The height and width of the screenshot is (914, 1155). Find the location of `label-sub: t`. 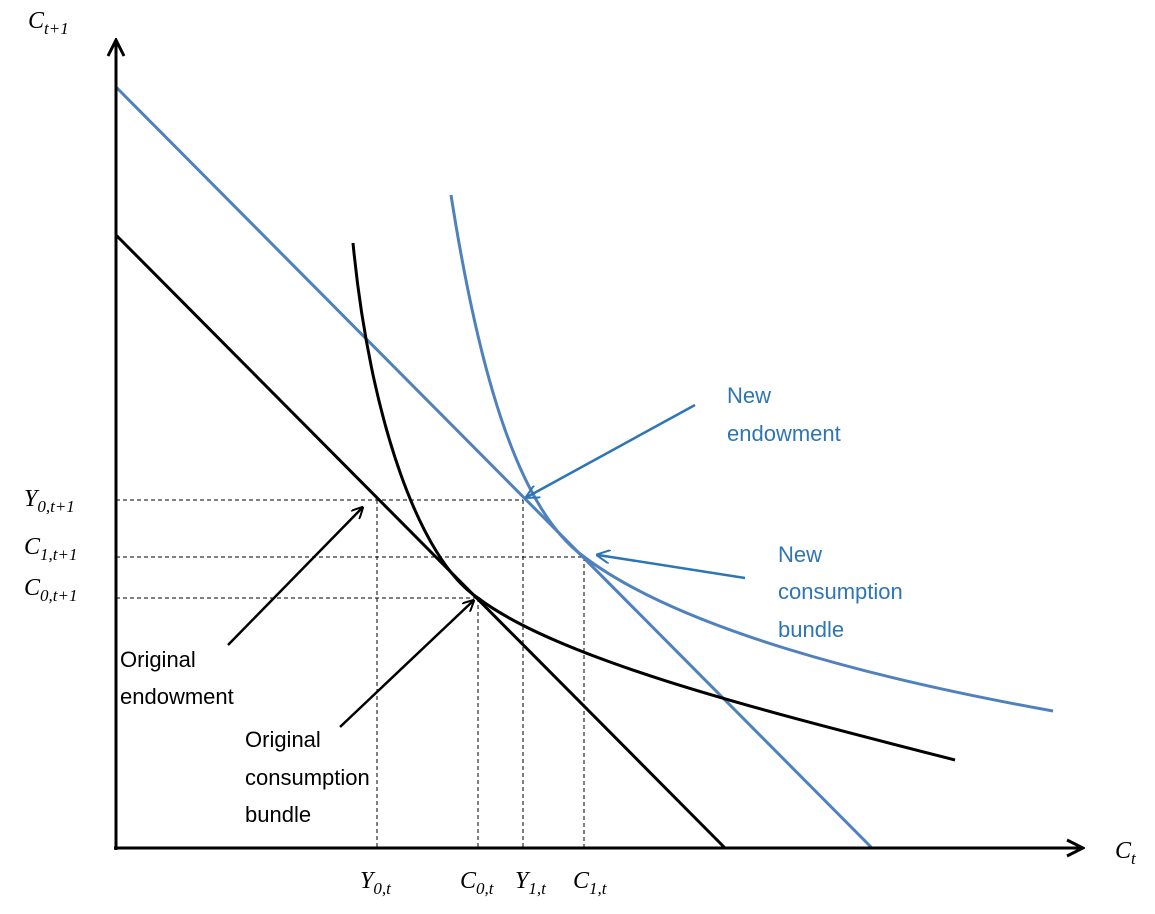

label-sub: t is located at coordinates (1134, 858).